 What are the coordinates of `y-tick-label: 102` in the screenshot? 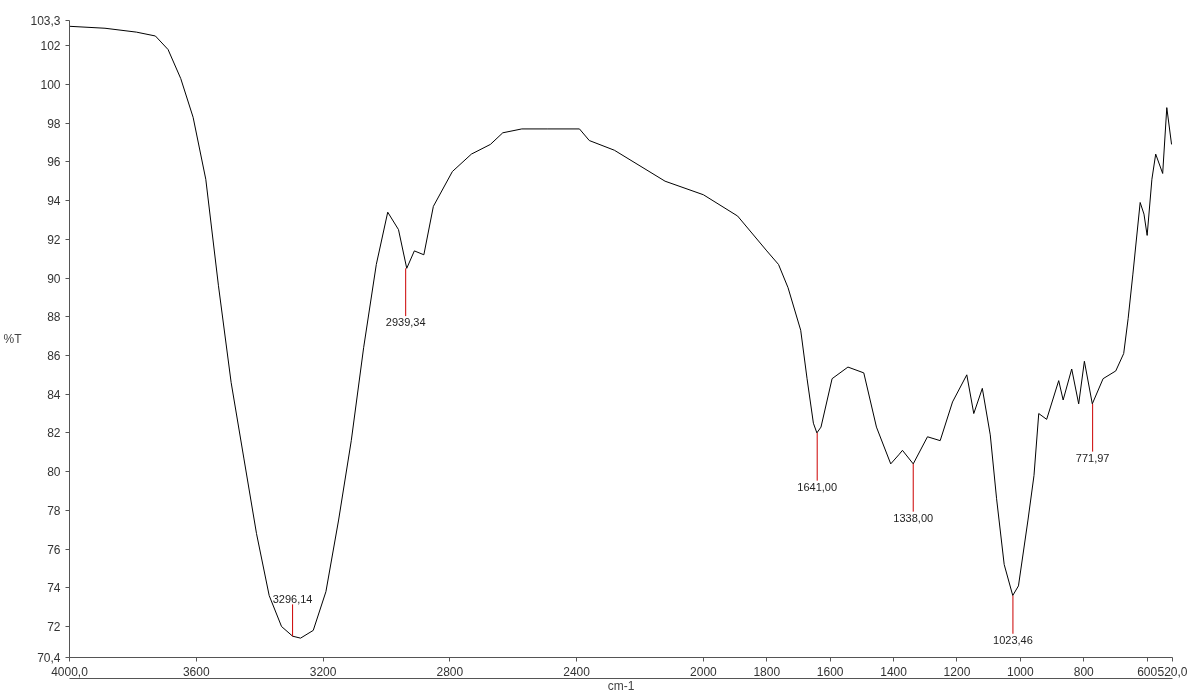 It's located at (50, 46).